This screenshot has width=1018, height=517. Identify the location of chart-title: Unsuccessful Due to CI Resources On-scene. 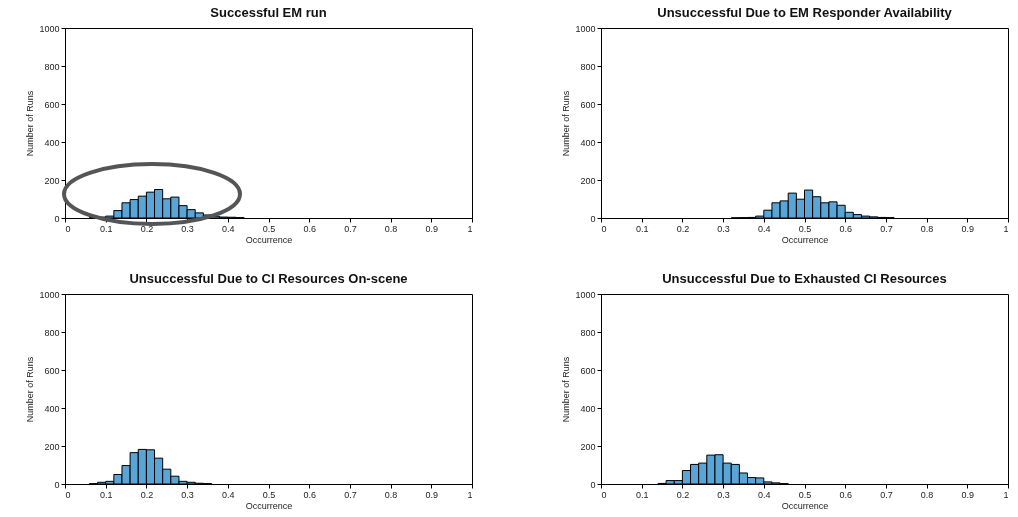
(268, 278).